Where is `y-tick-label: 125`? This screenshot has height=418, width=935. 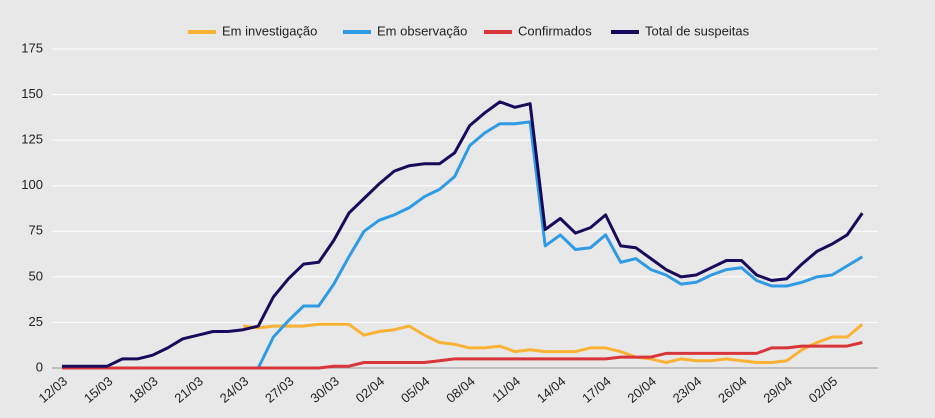
y-tick-label: 125 is located at coordinates (32, 139).